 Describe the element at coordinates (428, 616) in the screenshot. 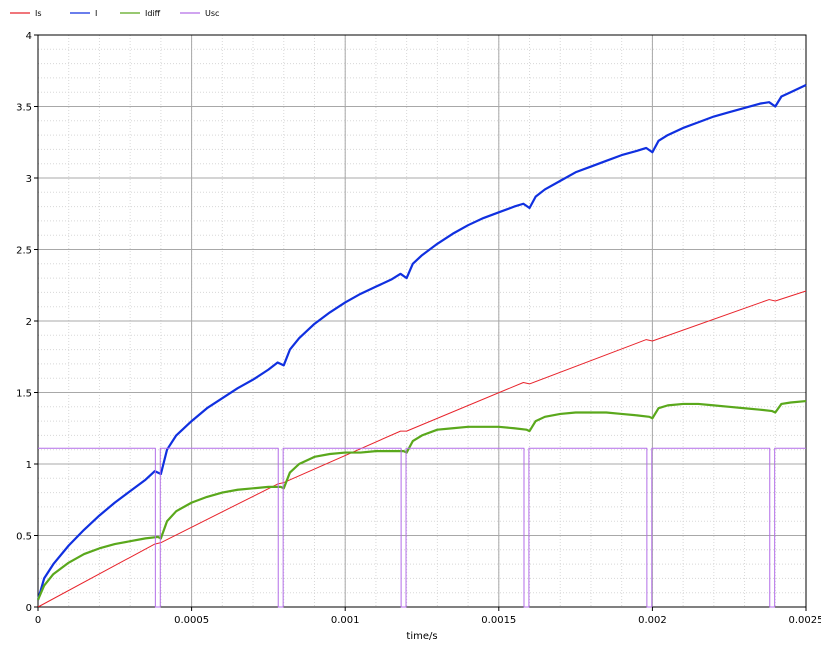

I see `x-axis: 0 0.0005 0.001 0.0015 0.002 0.0025` at that location.